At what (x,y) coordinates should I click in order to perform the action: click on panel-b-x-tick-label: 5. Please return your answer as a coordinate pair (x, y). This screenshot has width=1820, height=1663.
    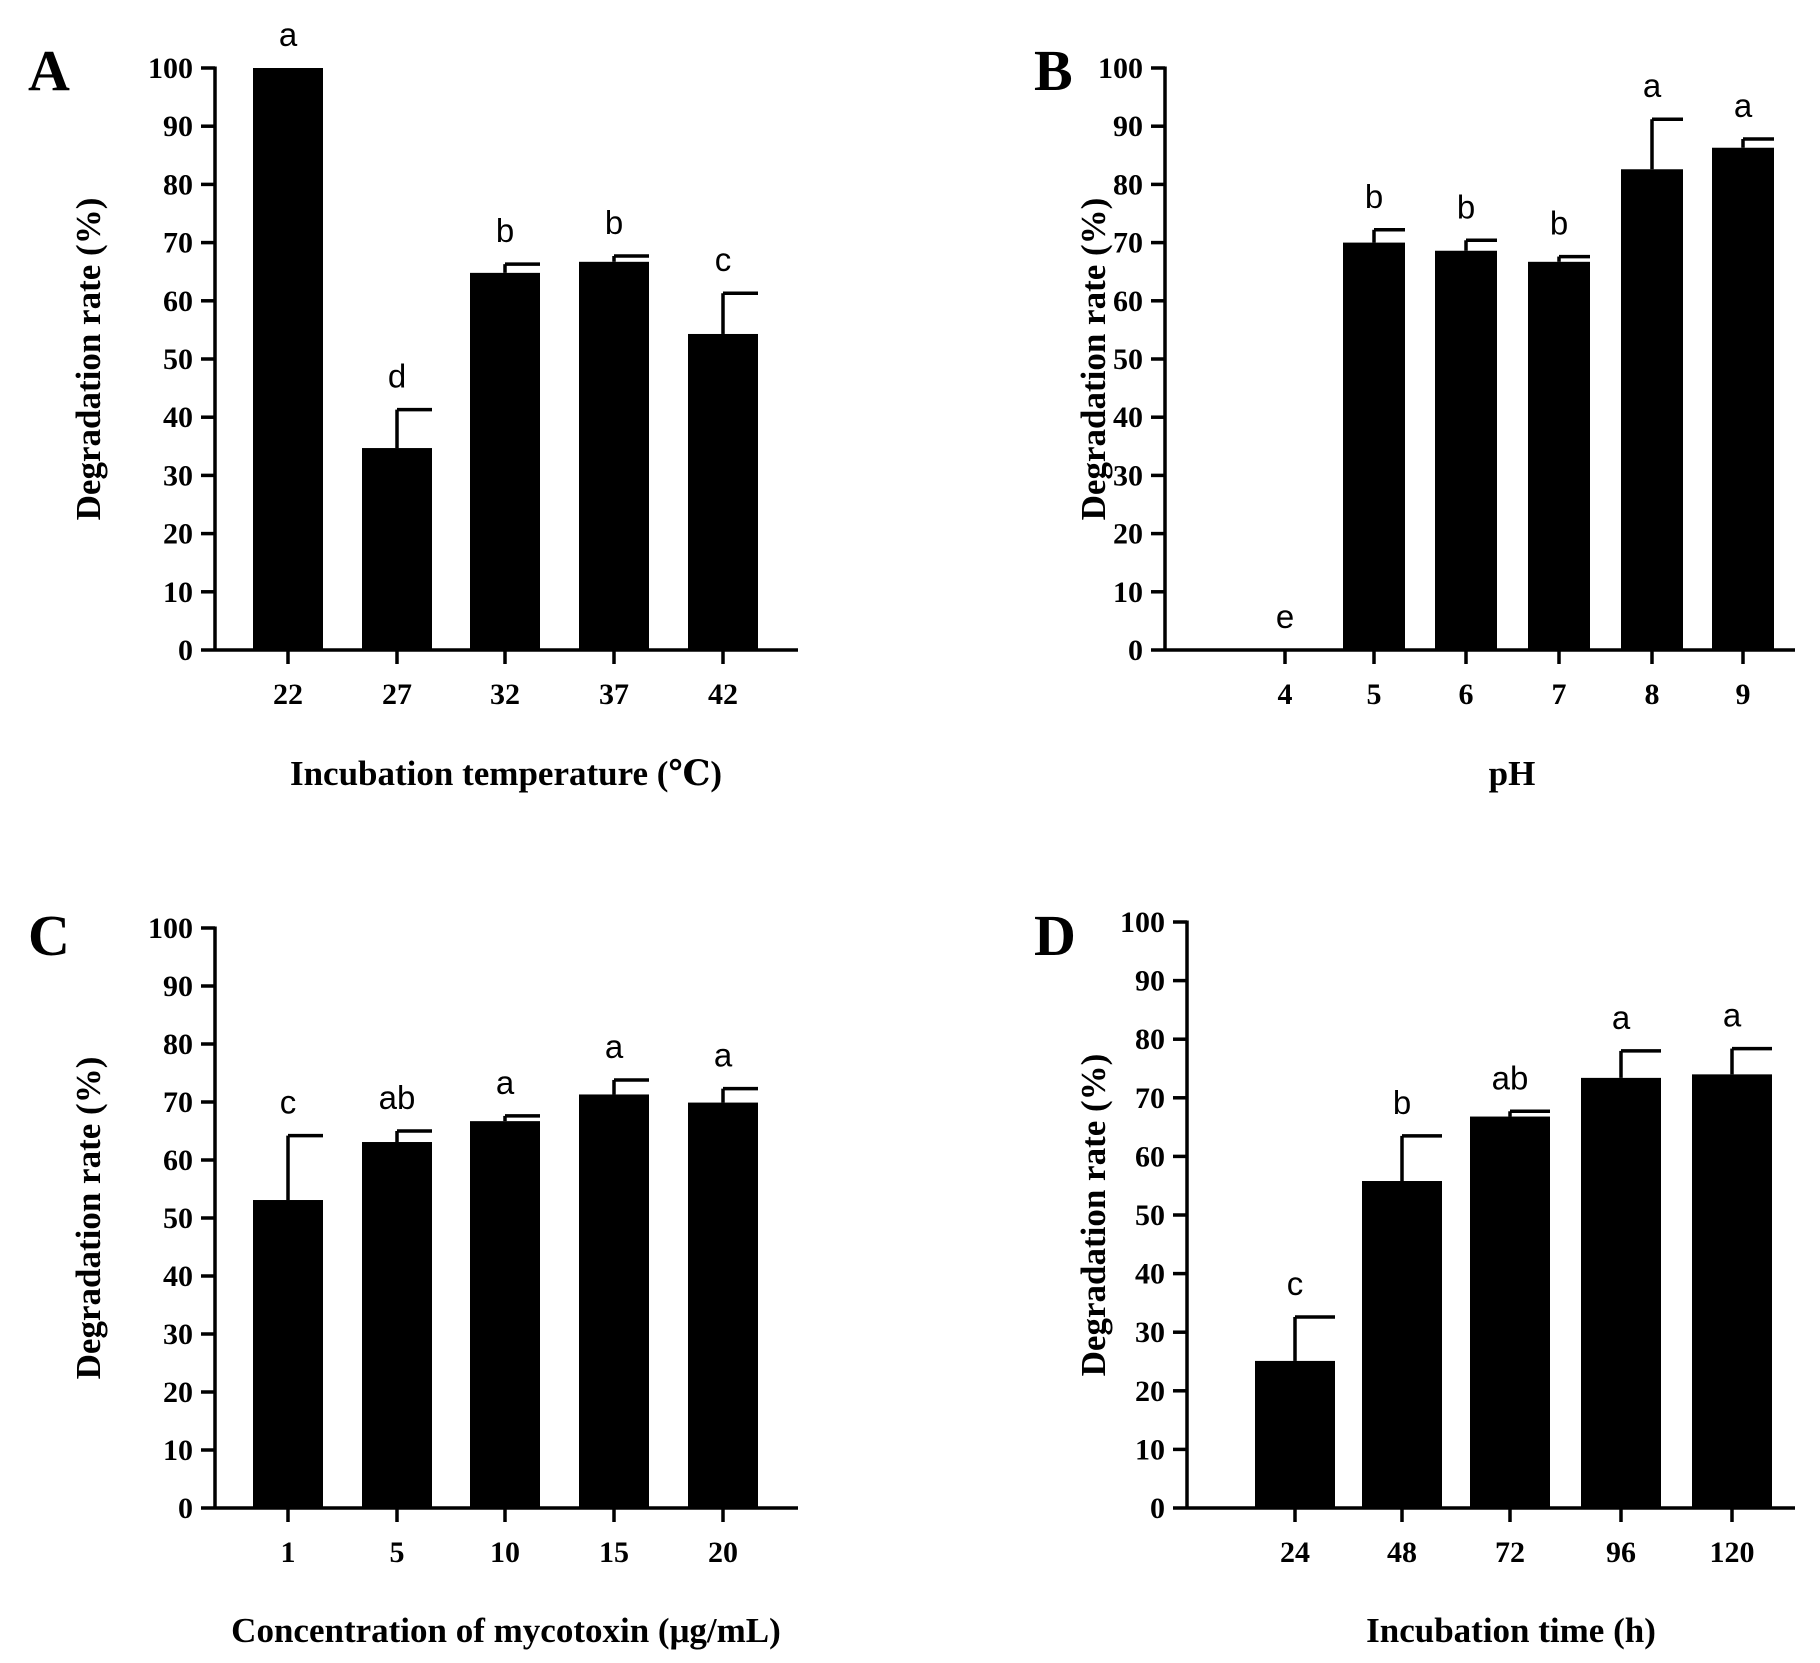
    Looking at the image, I should click on (1374, 694).